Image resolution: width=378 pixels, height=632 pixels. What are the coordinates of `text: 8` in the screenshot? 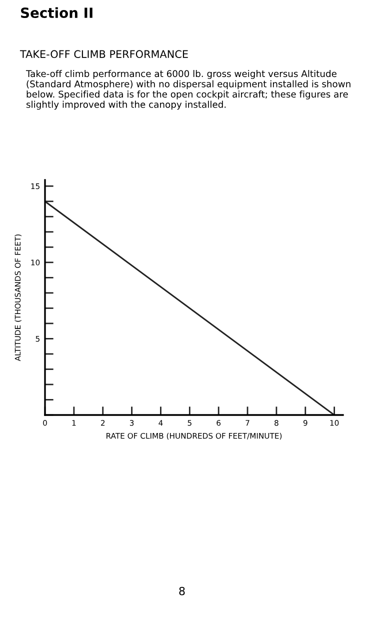 It's located at (182, 591).